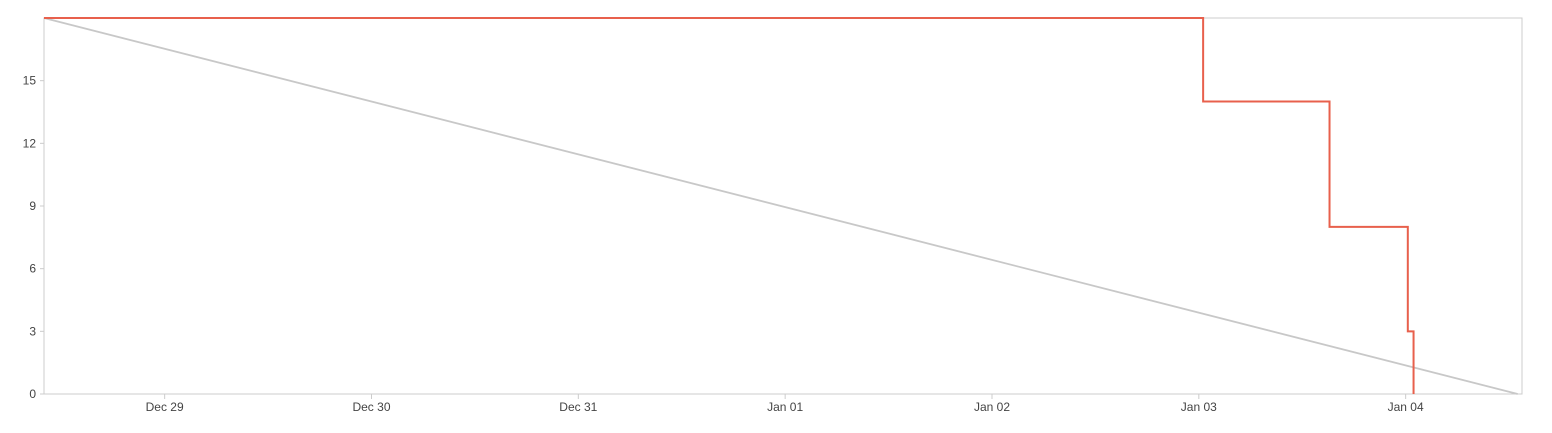  I want to click on x-tick-label: Dec 29, so click(165, 407).